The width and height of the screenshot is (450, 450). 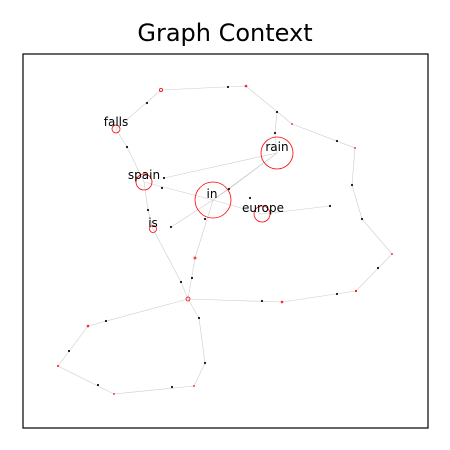 I want to click on graph-node-is, so click(x=153, y=229).